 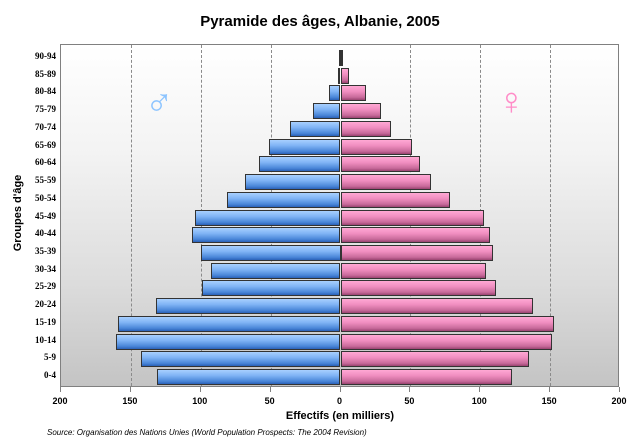 What do you see at coordinates (45, 250) in the screenshot?
I see `y-tick-label: 35-39` at bounding box center [45, 250].